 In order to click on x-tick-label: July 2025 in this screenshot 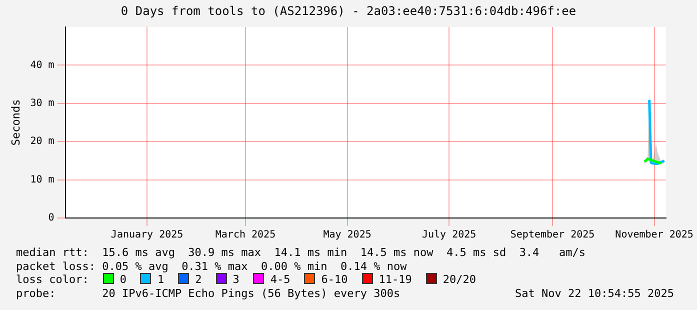, I will do `click(449, 235)`.